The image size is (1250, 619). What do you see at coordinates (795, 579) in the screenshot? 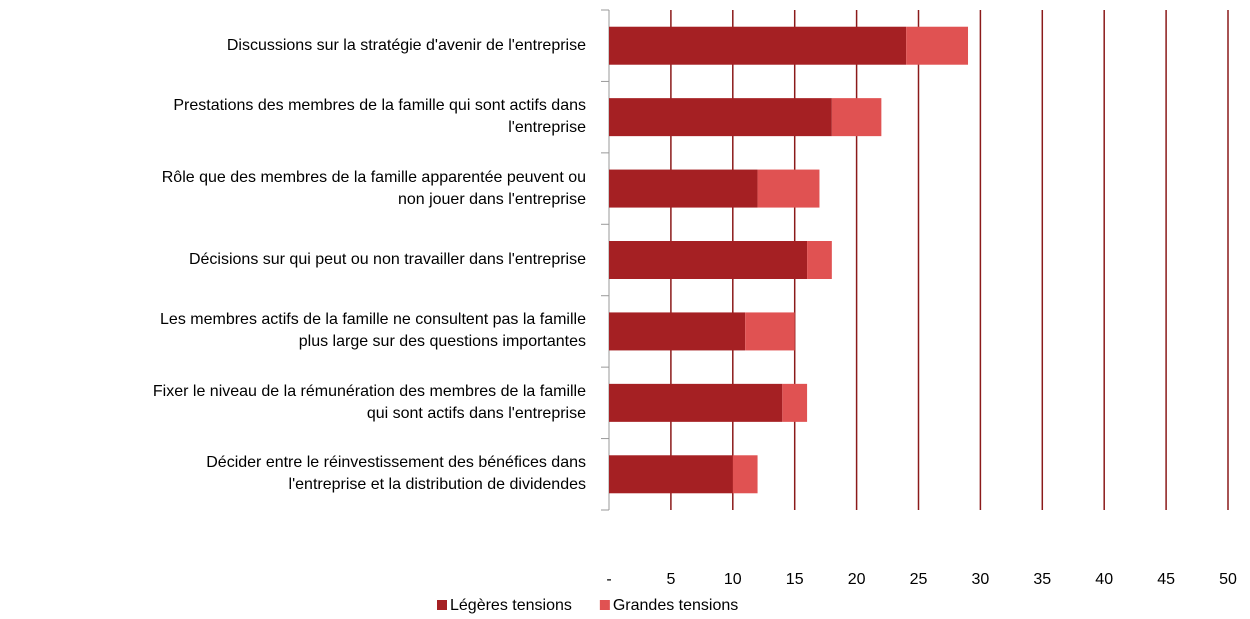
I see `x-tick-label: 15` at bounding box center [795, 579].